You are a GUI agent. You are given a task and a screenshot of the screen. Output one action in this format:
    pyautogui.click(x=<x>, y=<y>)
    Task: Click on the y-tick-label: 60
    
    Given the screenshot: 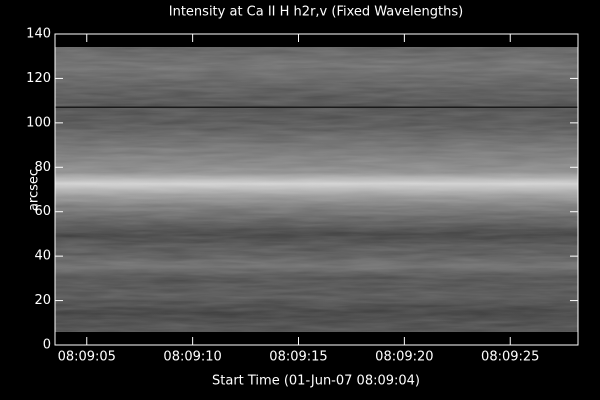 What is the action you would take?
    pyautogui.click(x=42, y=211)
    